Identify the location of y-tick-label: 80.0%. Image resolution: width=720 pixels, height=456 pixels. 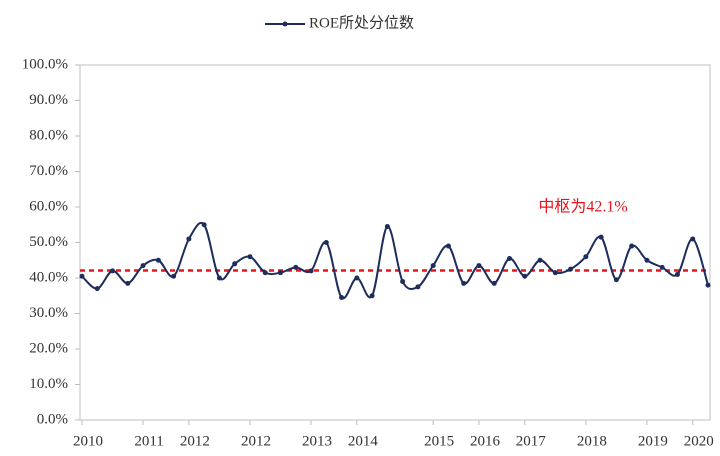
(48, 135).